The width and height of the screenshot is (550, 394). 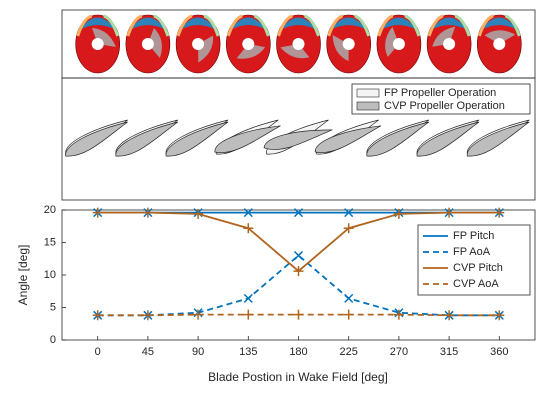 What do you see at coordinates (50, 275) in the screenshot?
I see `y-tick-label: 10` at bounding box center [50, 275].